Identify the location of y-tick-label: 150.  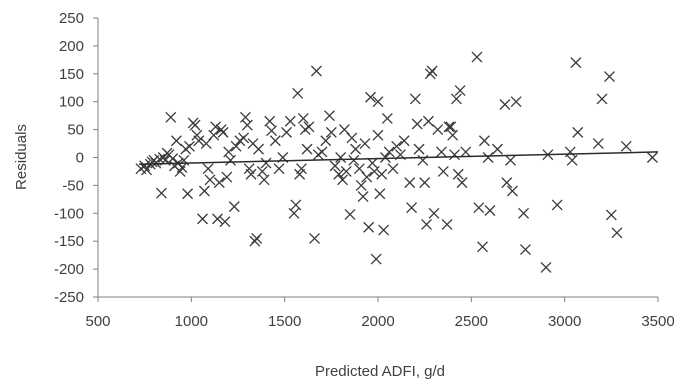
(71, 74).